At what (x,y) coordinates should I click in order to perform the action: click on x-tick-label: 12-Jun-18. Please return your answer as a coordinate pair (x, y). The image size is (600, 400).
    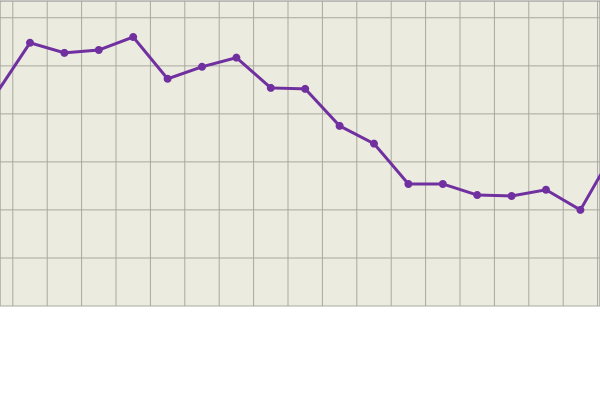
    Looking at the image, I should click on (236, 339).